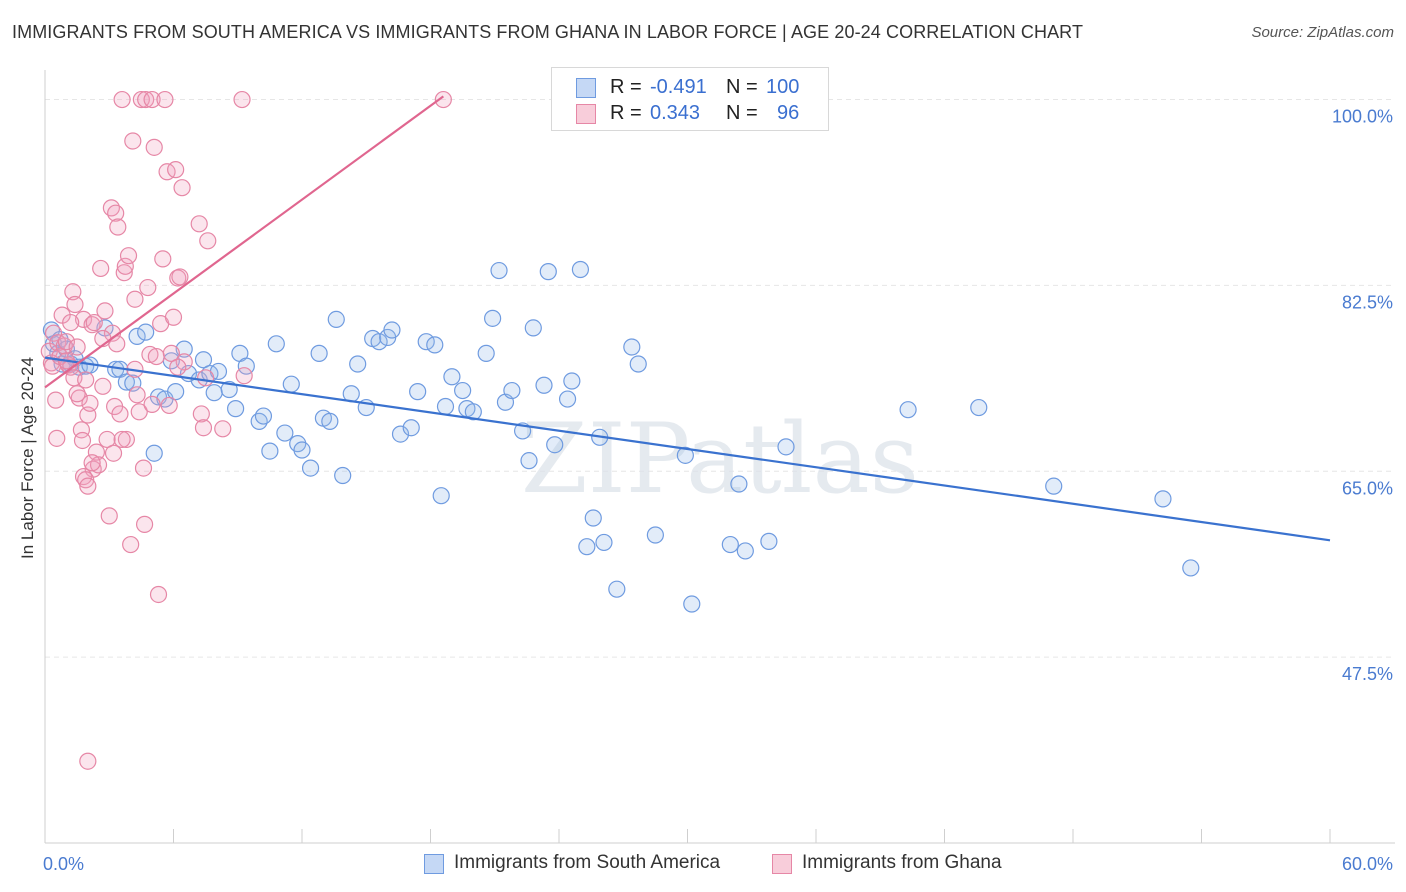  I want to click on legend-r-value: 0.343, so click(675, 113).